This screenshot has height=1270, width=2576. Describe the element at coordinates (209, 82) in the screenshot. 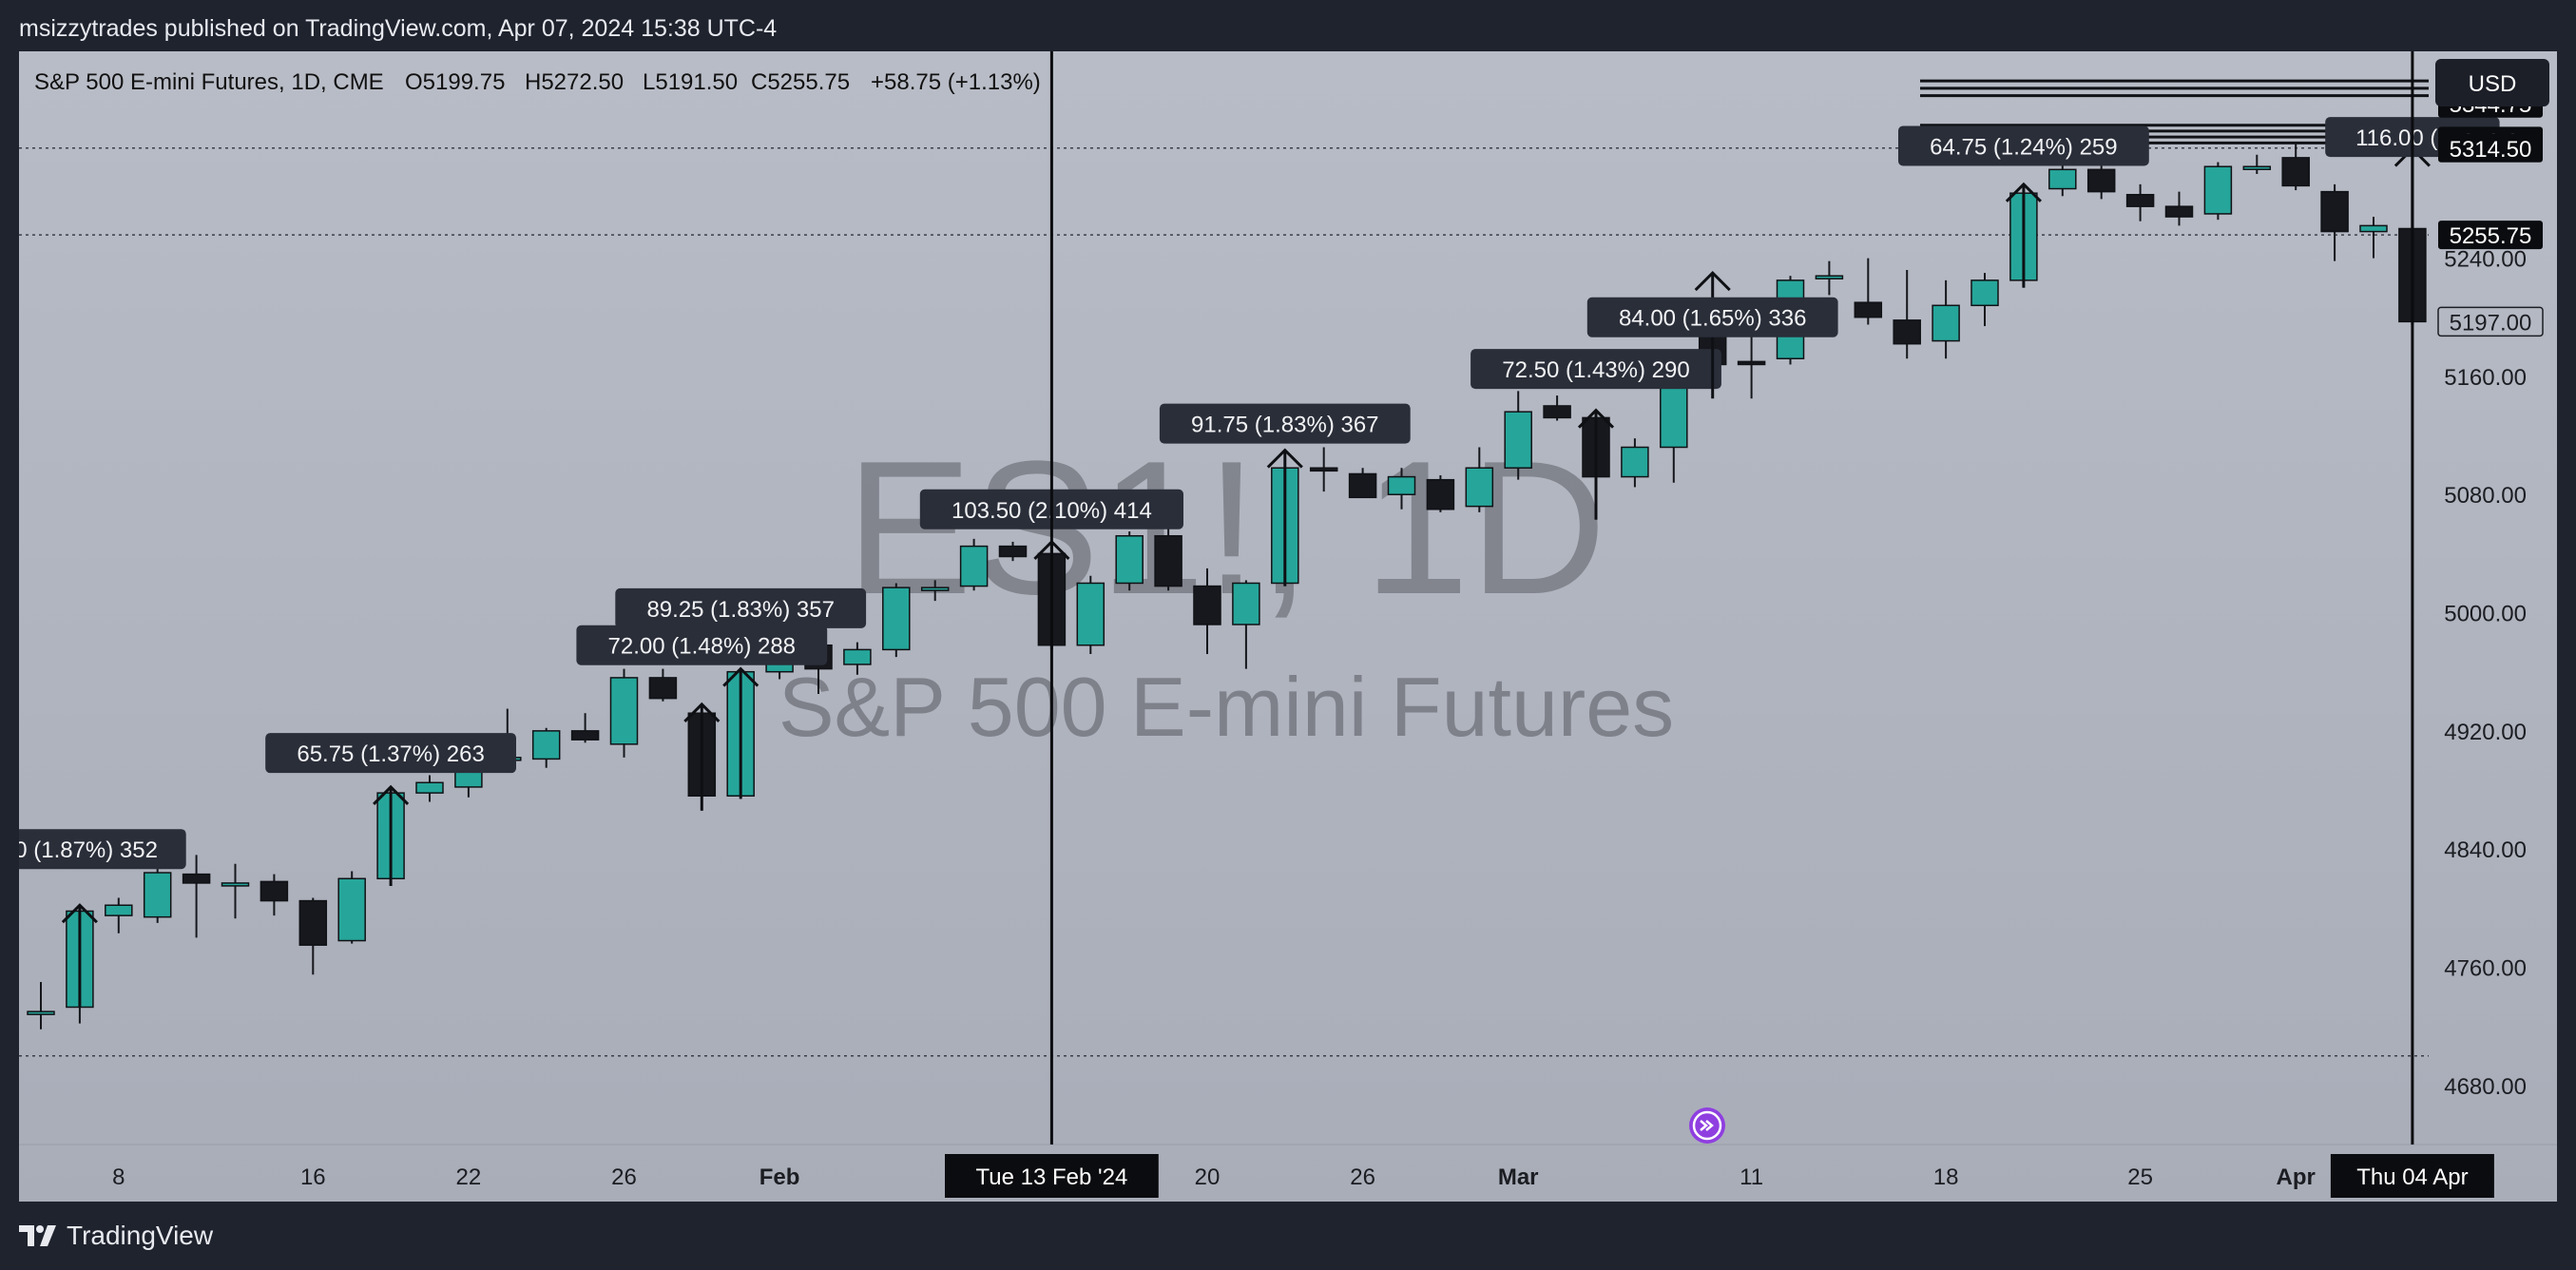

I see `legend-symbol: S&P 500 E-mini Futures, 1D, CME` at that location.